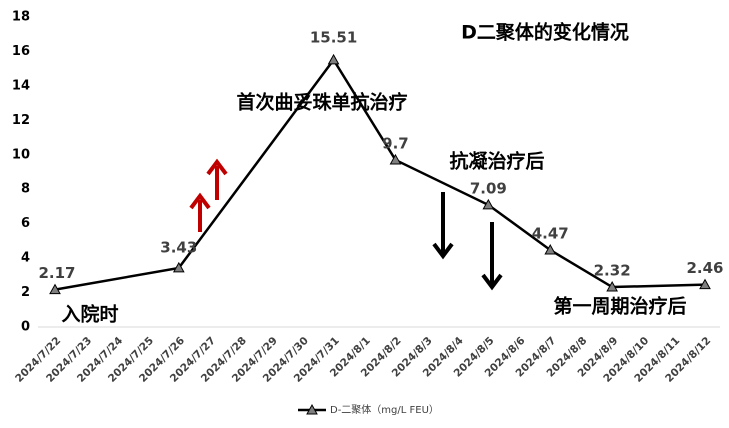 Image resolution: width=729 pixels, height=428 pixels. Describe the element at coordinates (550, 234) in the screenshot. I see `value-label: 4.47` at that location.